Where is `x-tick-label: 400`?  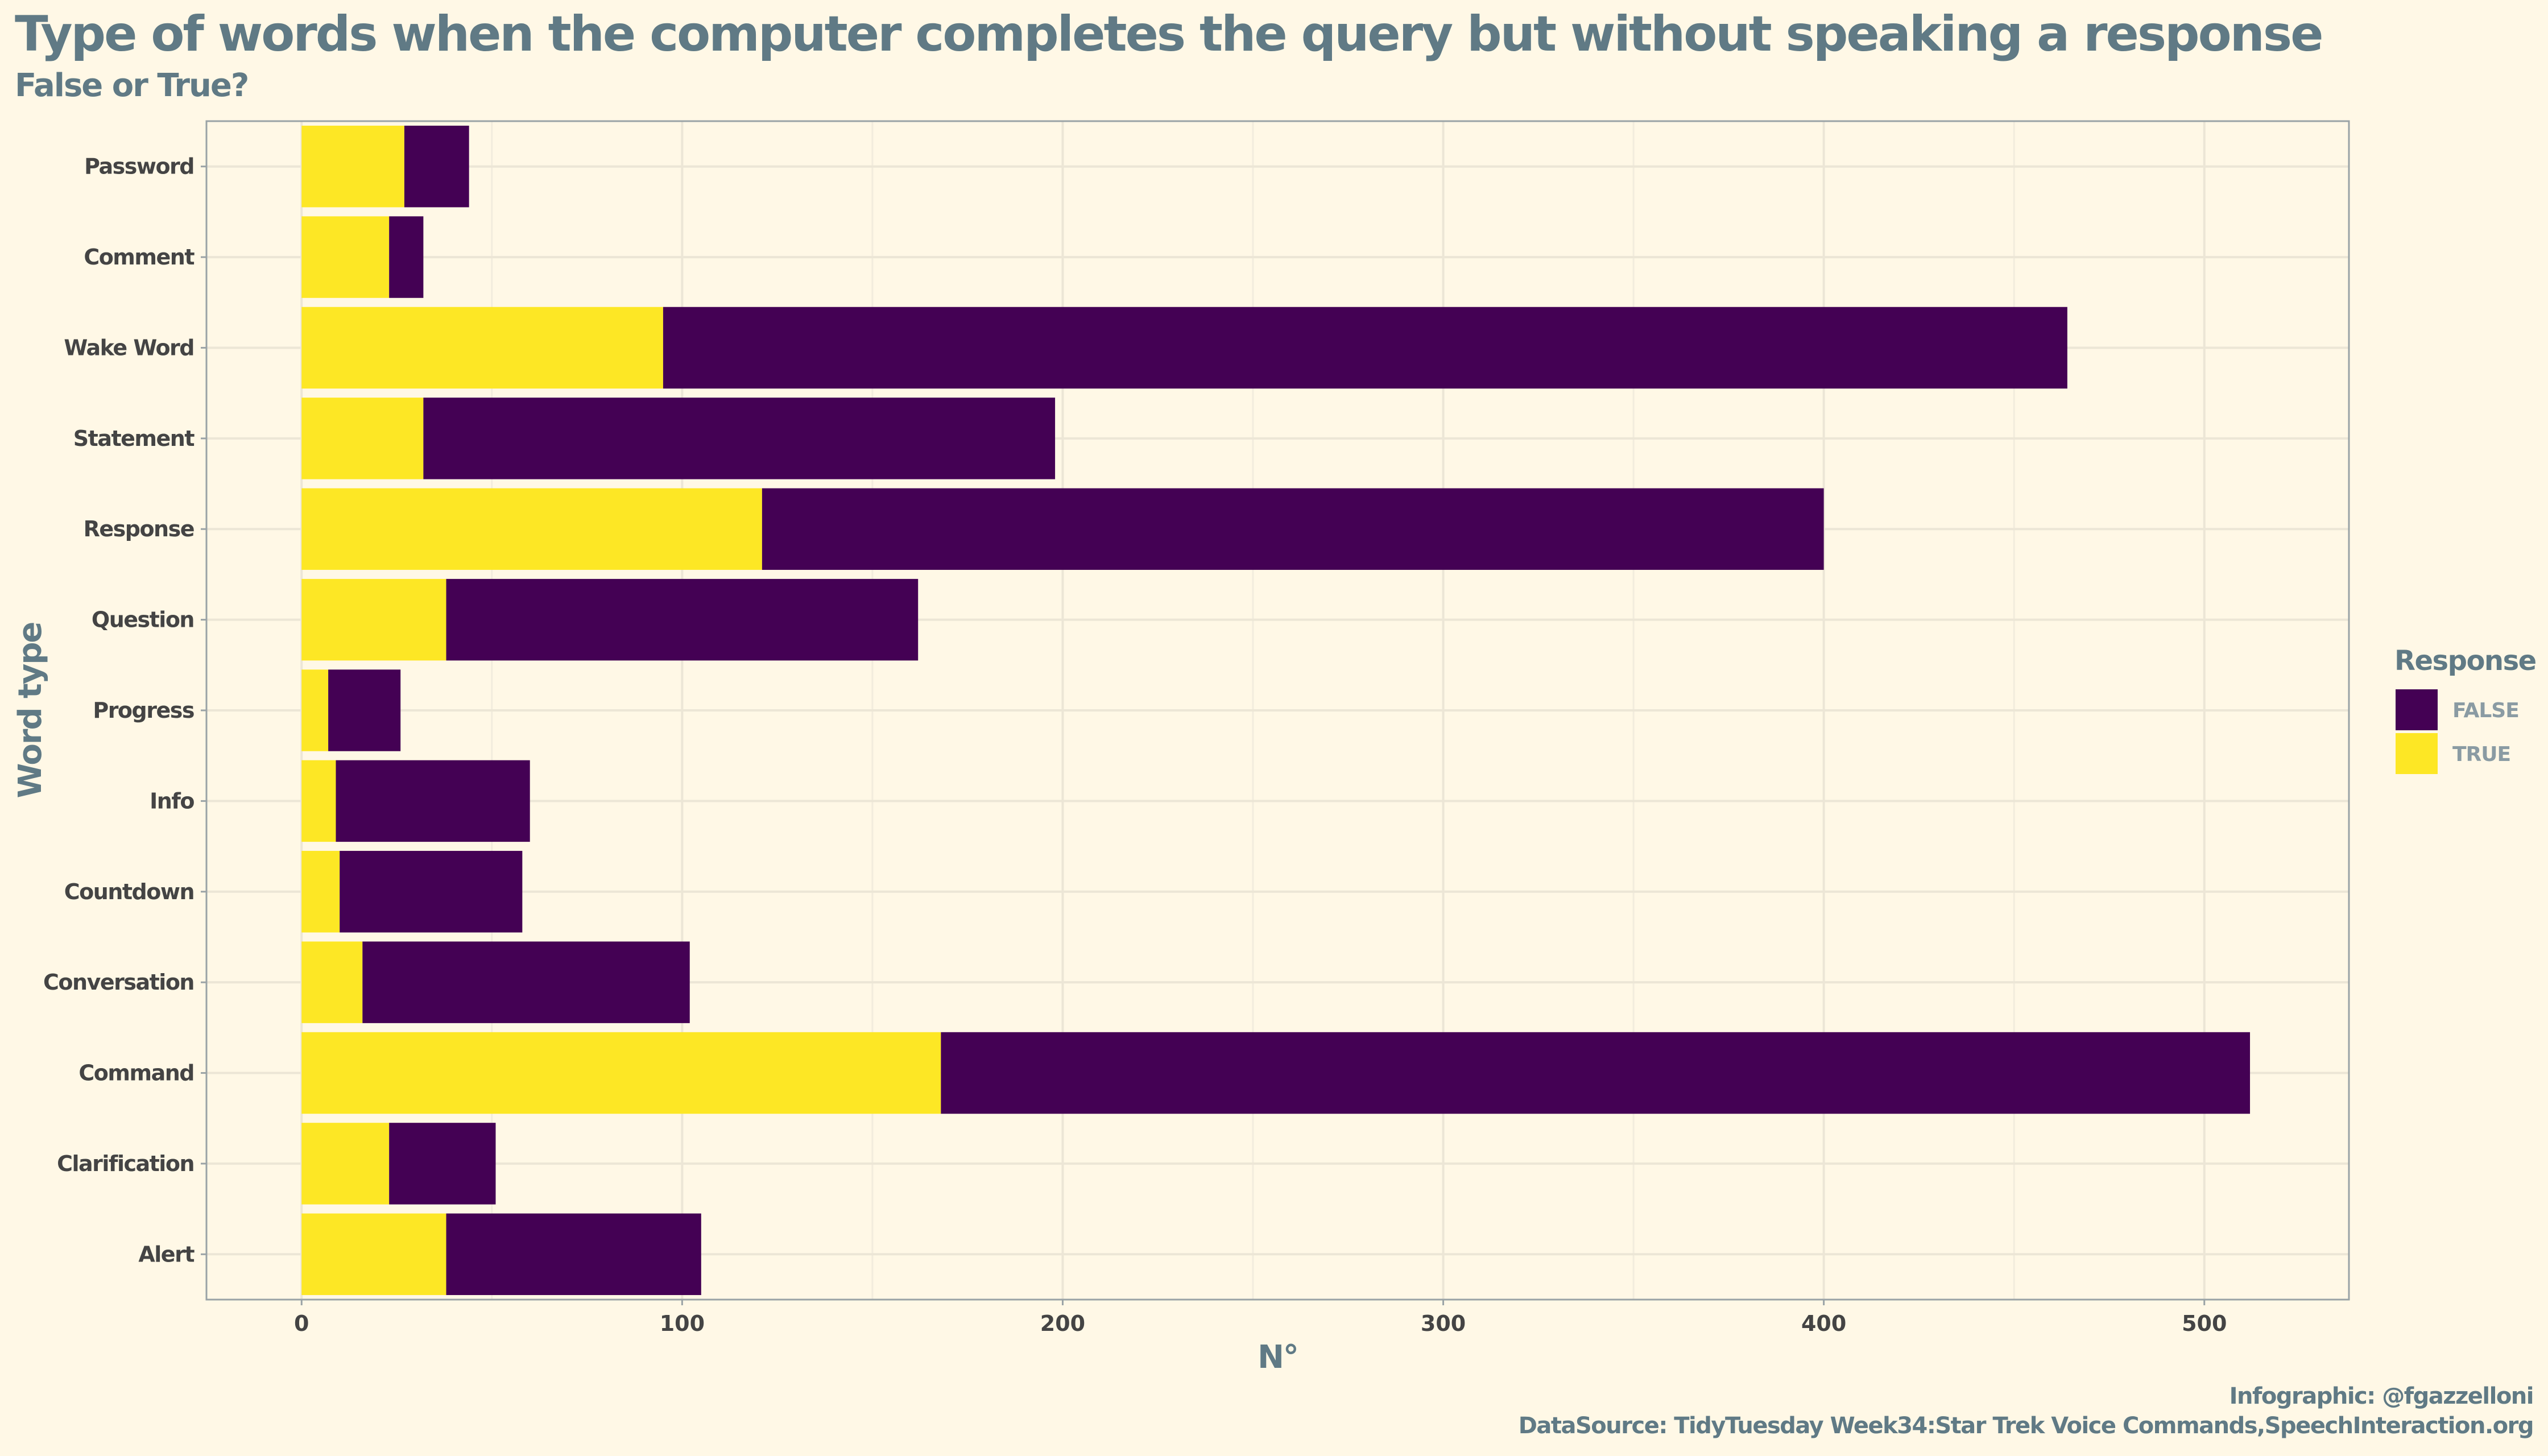 x-tick-label: 400 is located at coordinates (1823, 1323).